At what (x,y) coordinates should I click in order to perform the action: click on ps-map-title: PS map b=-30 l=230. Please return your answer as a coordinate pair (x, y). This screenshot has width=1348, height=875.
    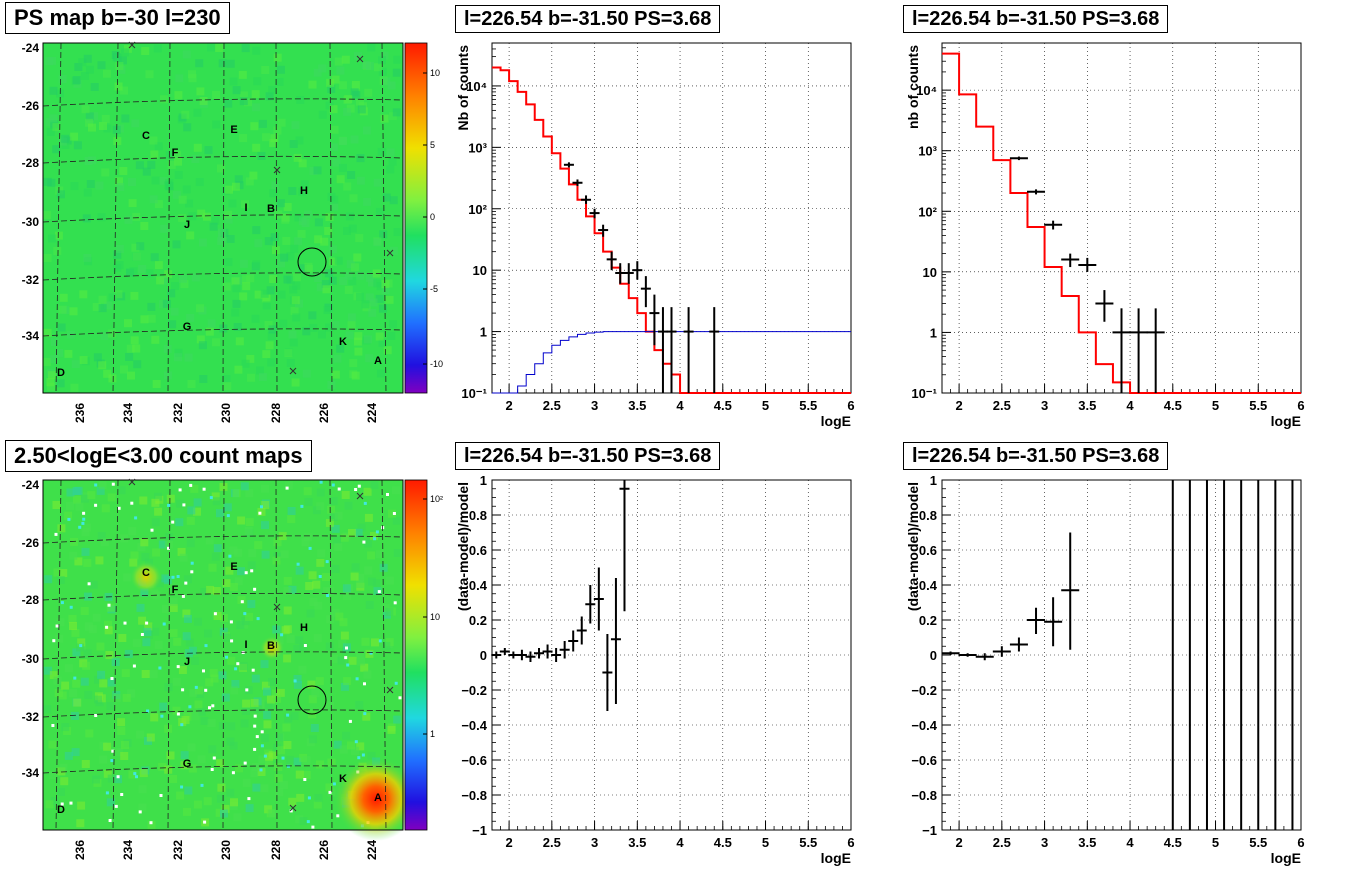
    Looking at the image, I should click on (117, 18).